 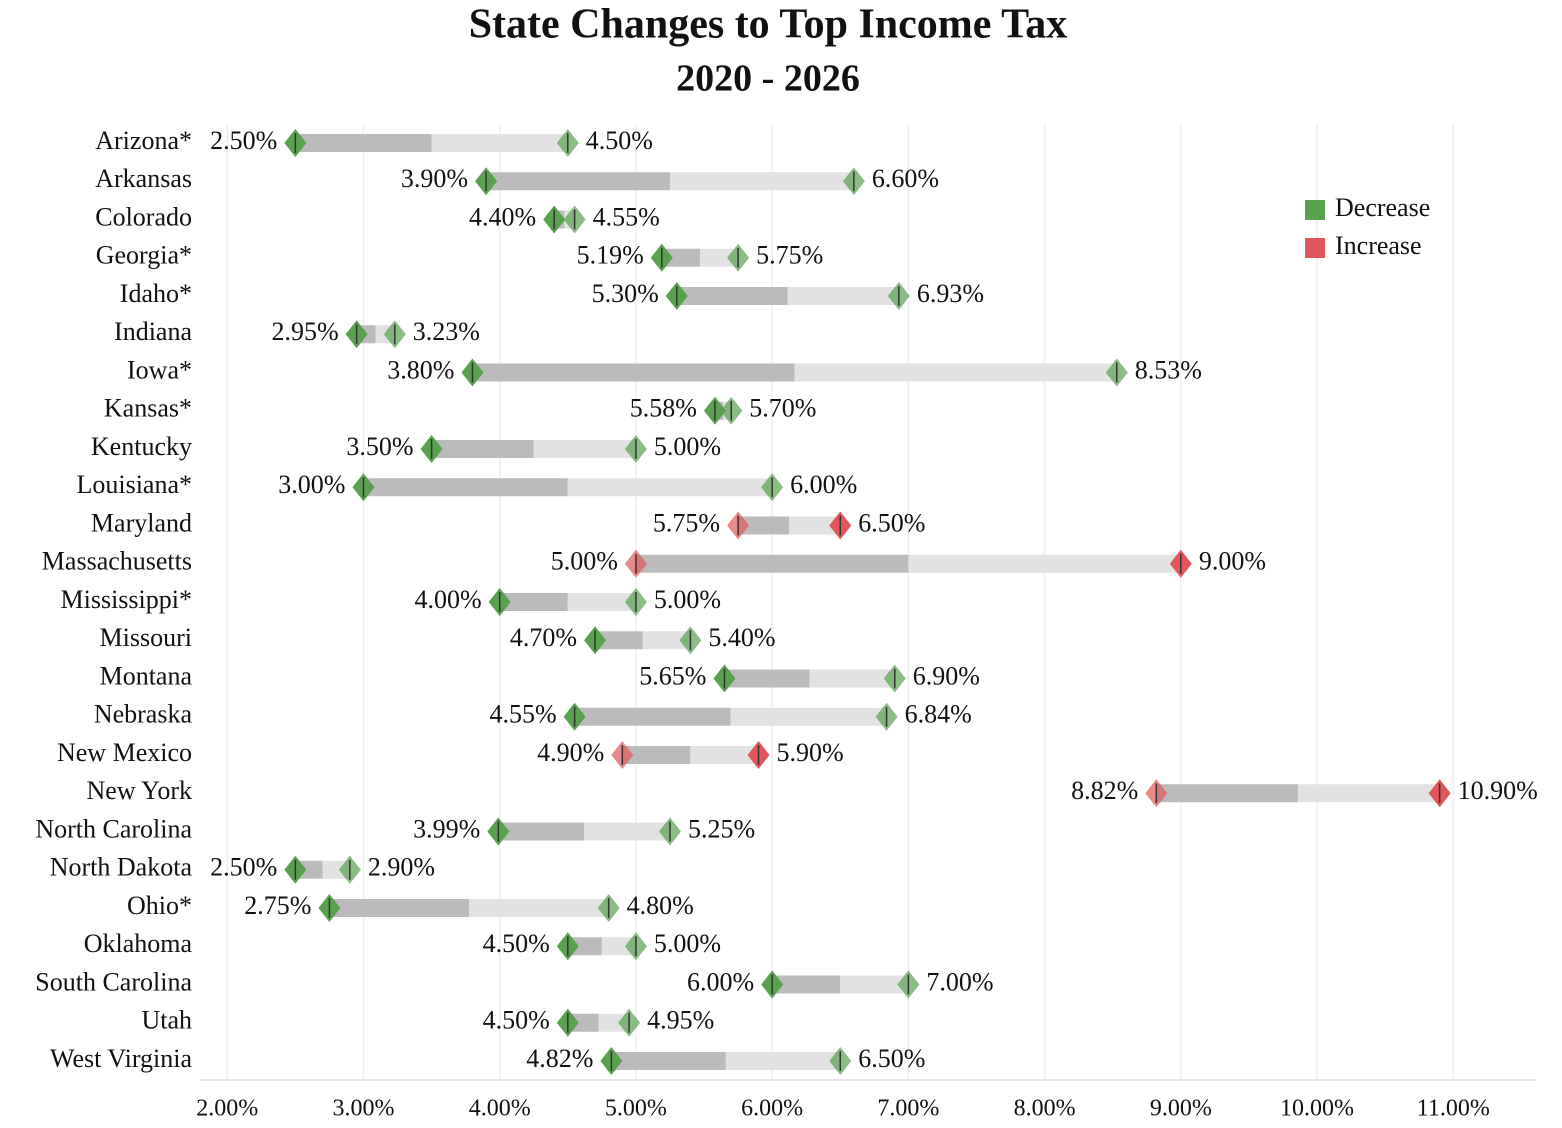 I want to click on category-label: Missouri, so click(x=146, y=637).